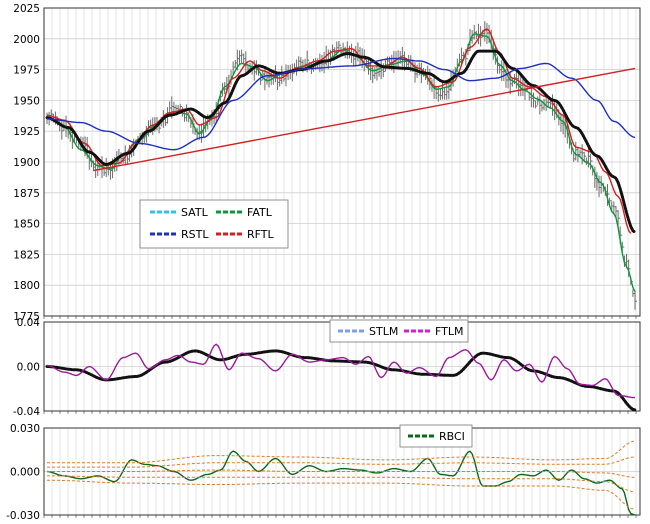 This screenshot has width=650, height=524. What do you see at coordinates (29, 323) in the screenshot?
I see `y-tick-label: 0.04` at bounding box center [29, 323].